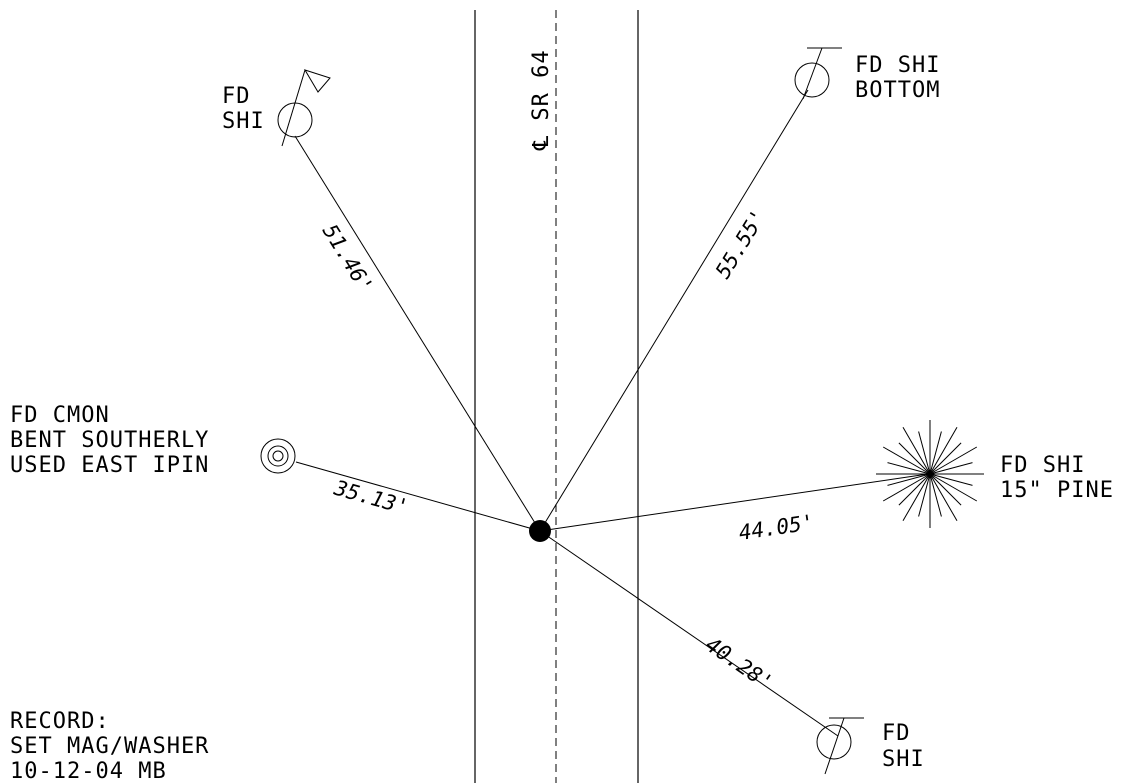 The width and height of the screenshot is (1126, 783). Describe the element at coordinates (243, 121) in the screenshot. I see `nw-label-line2: SHI` at that location.